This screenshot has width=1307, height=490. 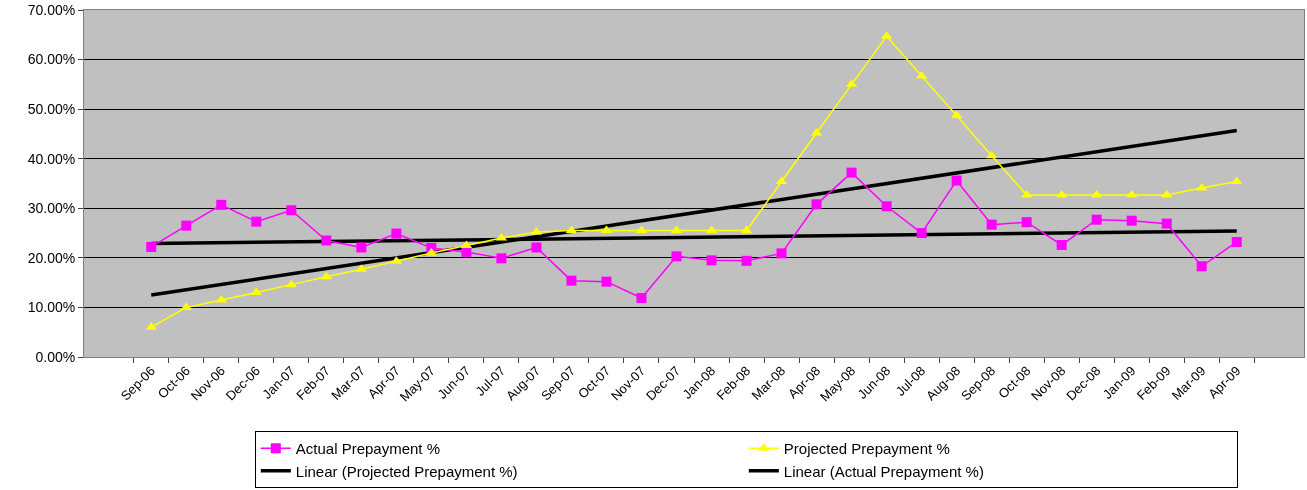 What do you see at coordinates (883, 471) in the screenshot?
I see `legend-label: Linear (Actual Prepayment %)` at bounding box center [883, 471].